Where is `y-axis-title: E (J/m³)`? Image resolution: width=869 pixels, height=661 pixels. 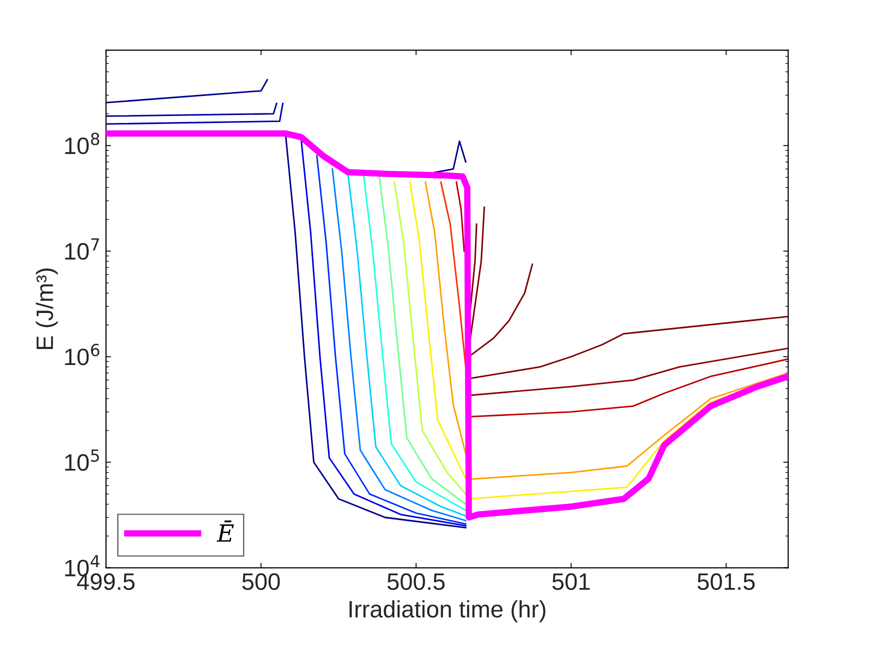 y-axis-title: E (J/m³) is located at coordinates (47, 309).